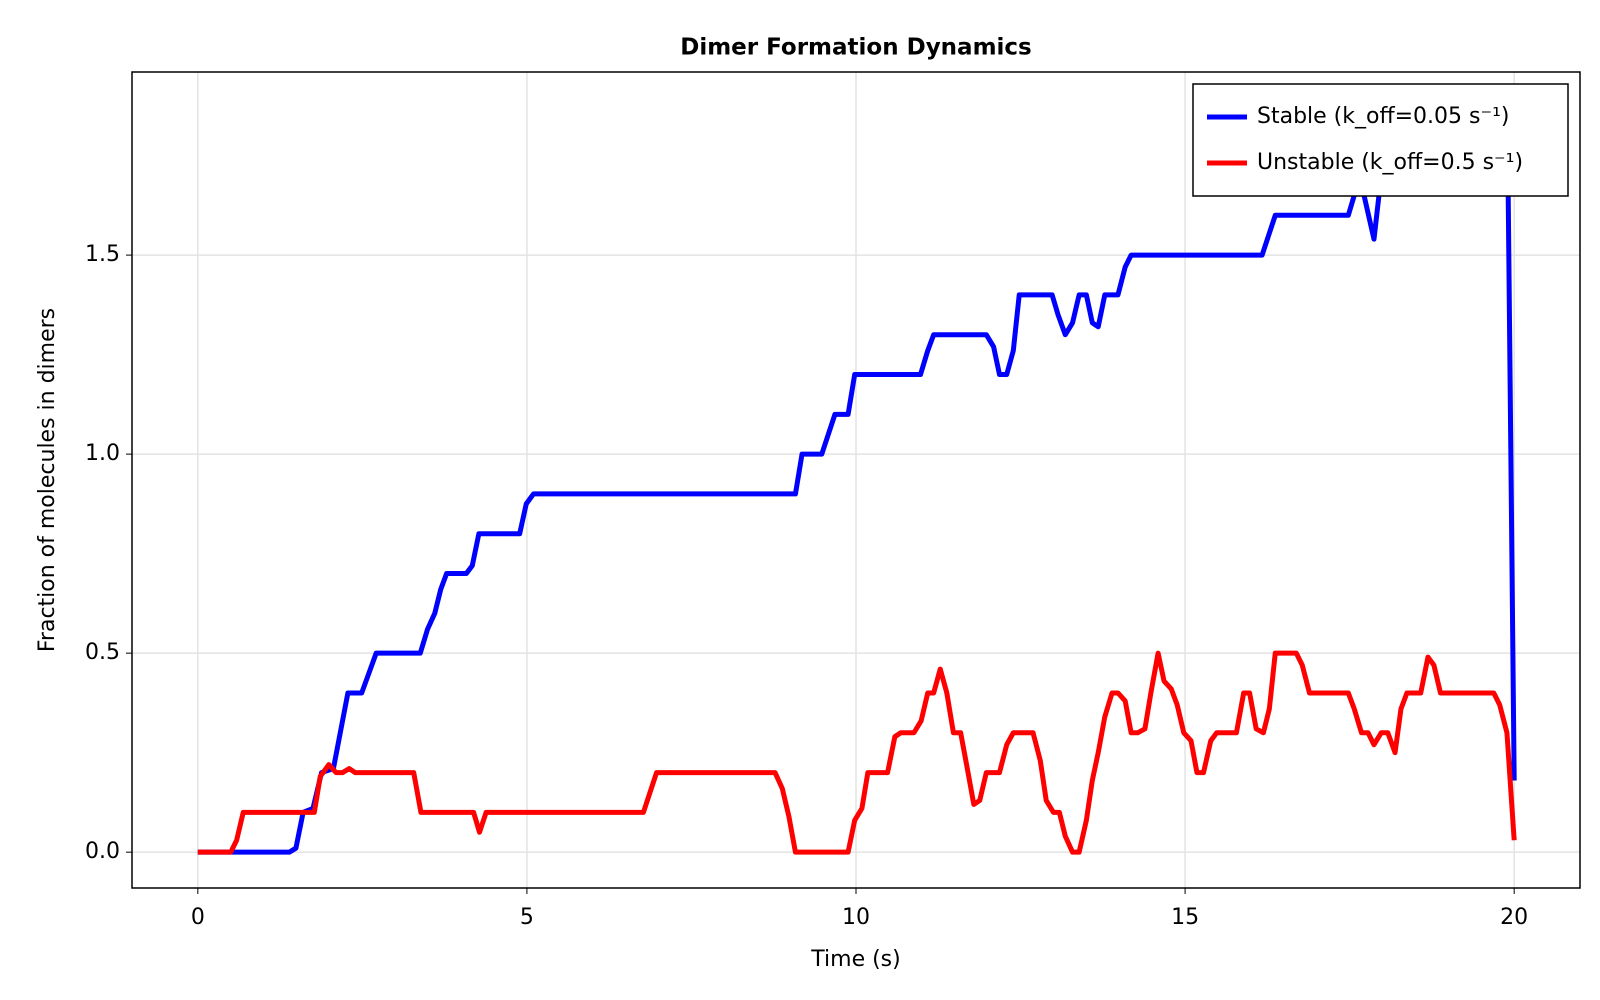  What do you see at coordinates (1514, 917) in the screenshot?
I see `x-tick-label: 20` at bounding box center [1514, 917].